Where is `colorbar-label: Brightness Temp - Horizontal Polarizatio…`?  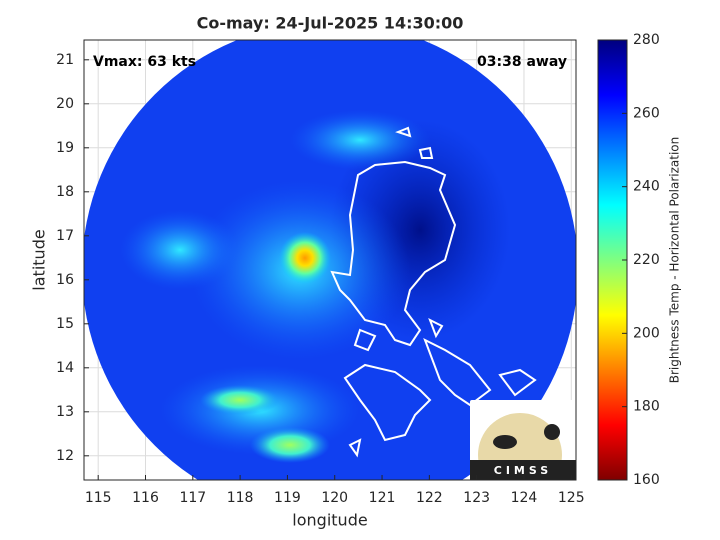 colorbar-label: Brightness Temp - Horizontal Polarizatio… is located at coordinates (675, 260).